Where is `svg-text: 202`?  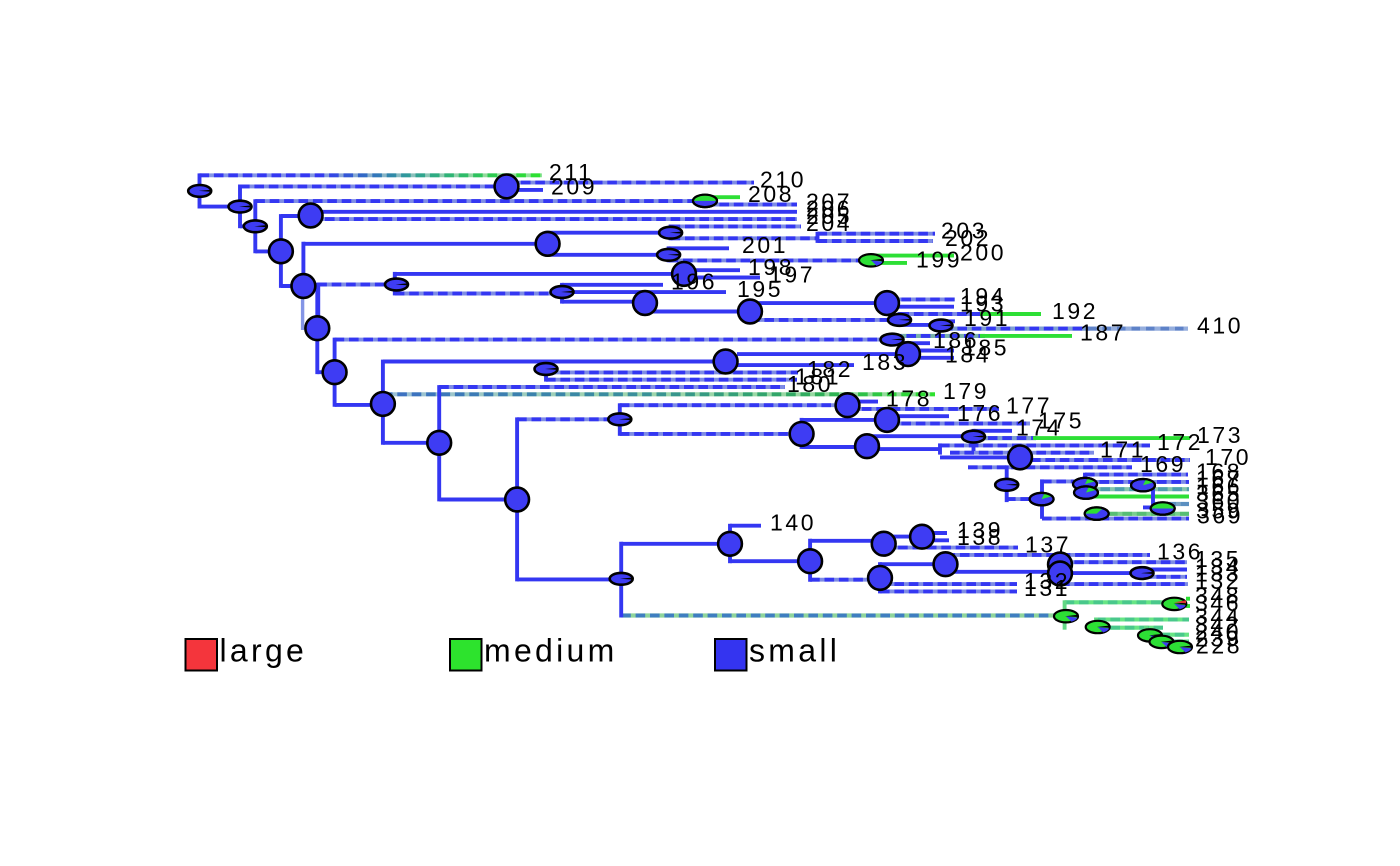
svg-text: 202 is located at coordinates (968, 238).